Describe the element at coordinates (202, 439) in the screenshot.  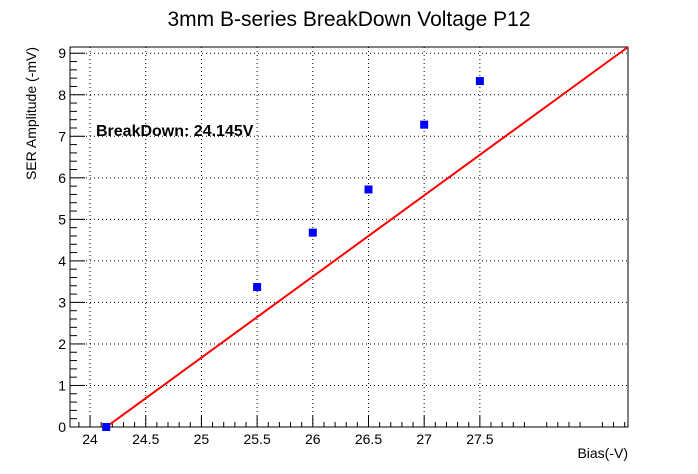
I see `x-tick-label: 25` at that location.